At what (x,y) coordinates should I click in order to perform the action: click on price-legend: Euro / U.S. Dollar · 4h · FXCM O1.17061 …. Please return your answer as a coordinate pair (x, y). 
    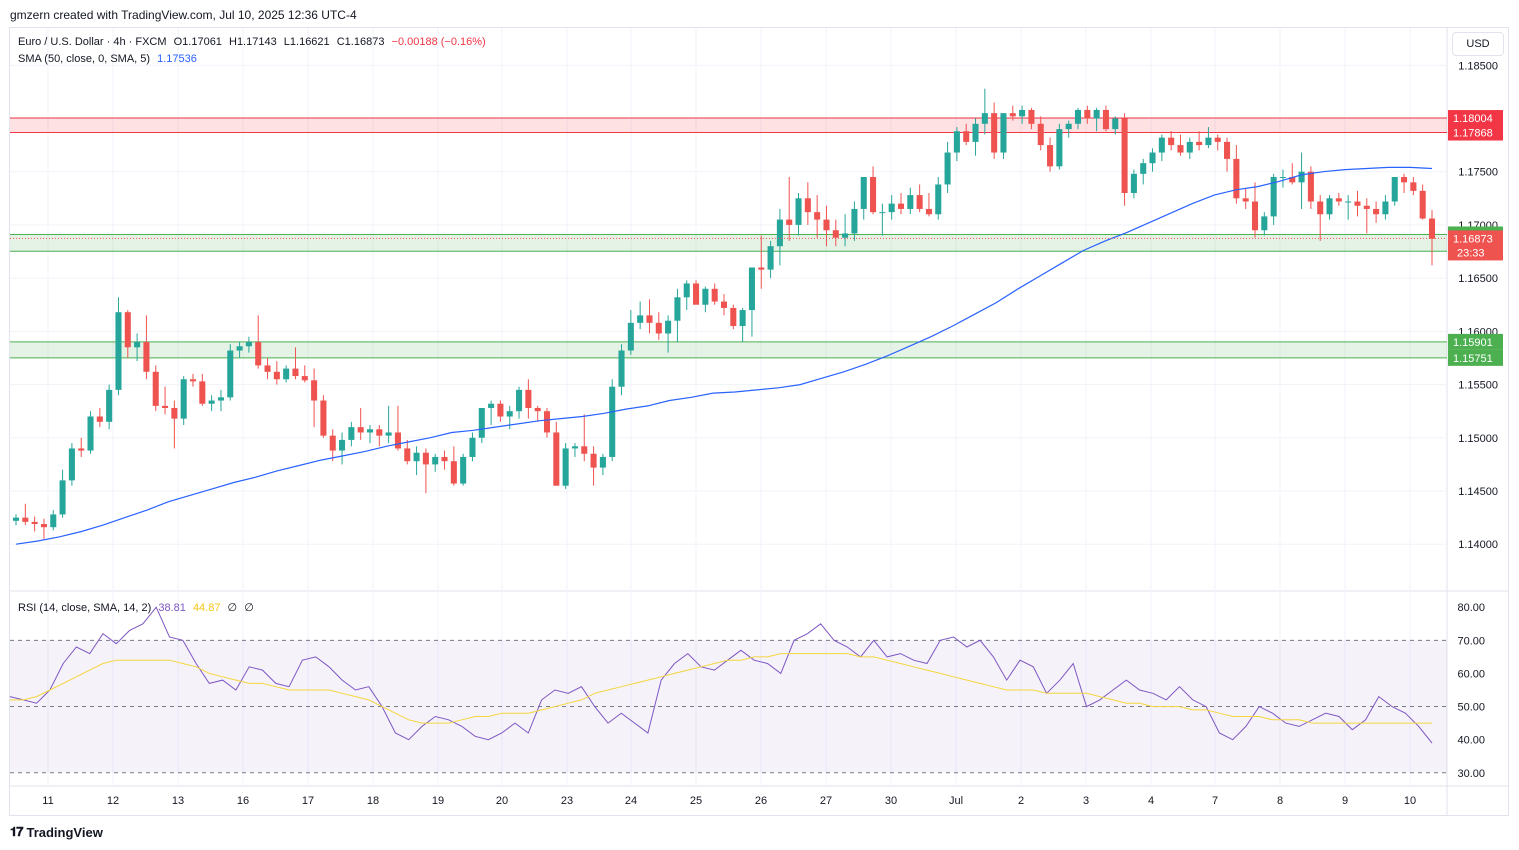
    Looking at the image, I should click on (254, 42).